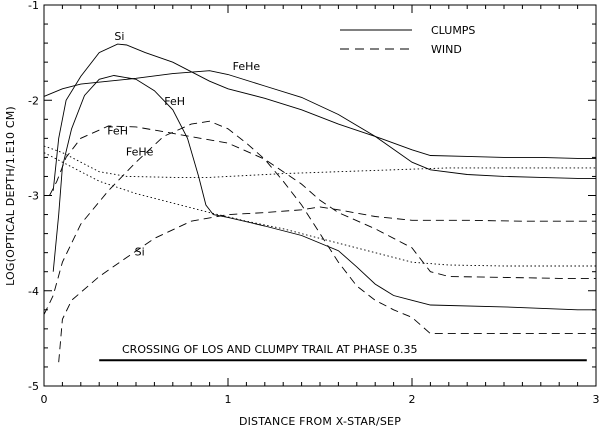  What do you see at coordinates (320, 421) in the screenshot?
I see `x-axis-label: DISTANCE FROM X-STAR/SEP` at bounding box center [320, 421].